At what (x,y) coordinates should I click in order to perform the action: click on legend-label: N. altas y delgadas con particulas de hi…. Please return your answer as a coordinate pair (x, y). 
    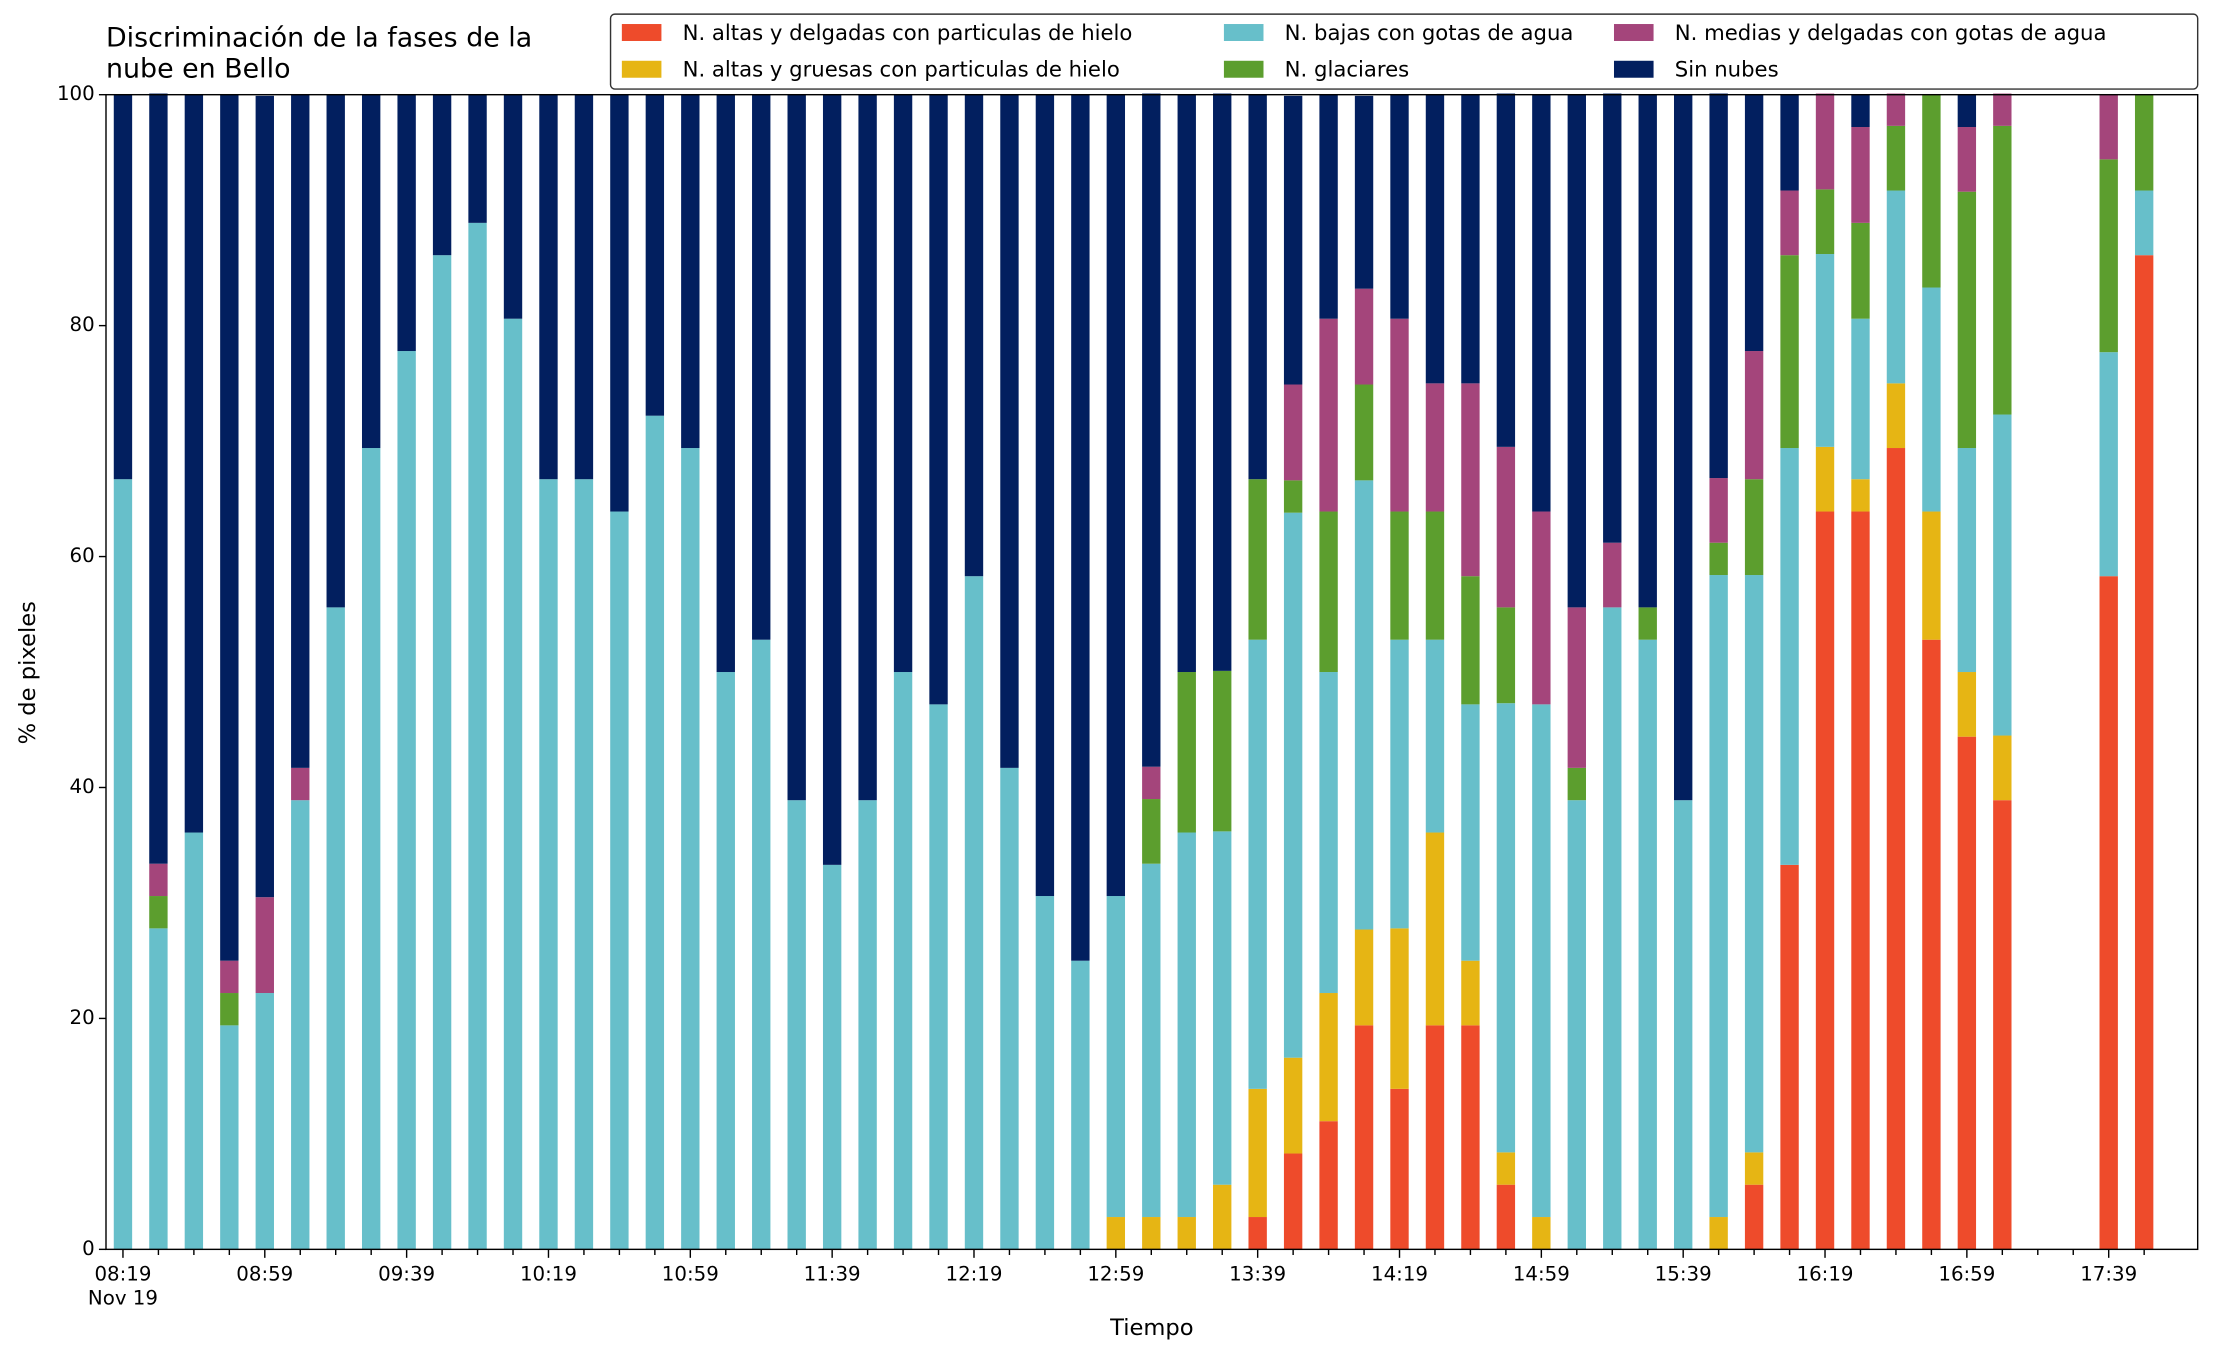
    Looking at the image, I should click on (908, 32).